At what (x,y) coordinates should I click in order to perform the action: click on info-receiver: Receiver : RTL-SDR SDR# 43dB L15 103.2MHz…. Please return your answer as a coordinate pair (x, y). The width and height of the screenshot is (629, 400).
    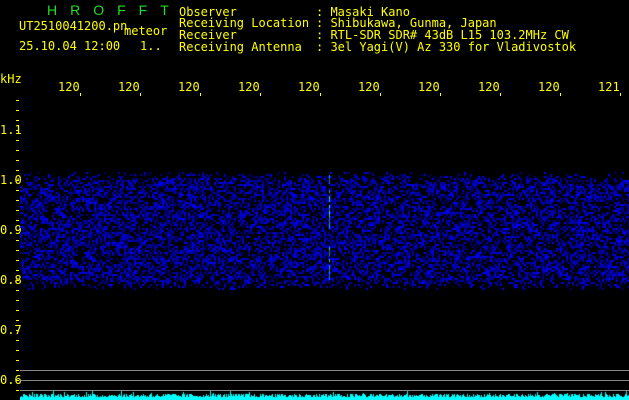
    Looking at the image, I should click on (374, 35).